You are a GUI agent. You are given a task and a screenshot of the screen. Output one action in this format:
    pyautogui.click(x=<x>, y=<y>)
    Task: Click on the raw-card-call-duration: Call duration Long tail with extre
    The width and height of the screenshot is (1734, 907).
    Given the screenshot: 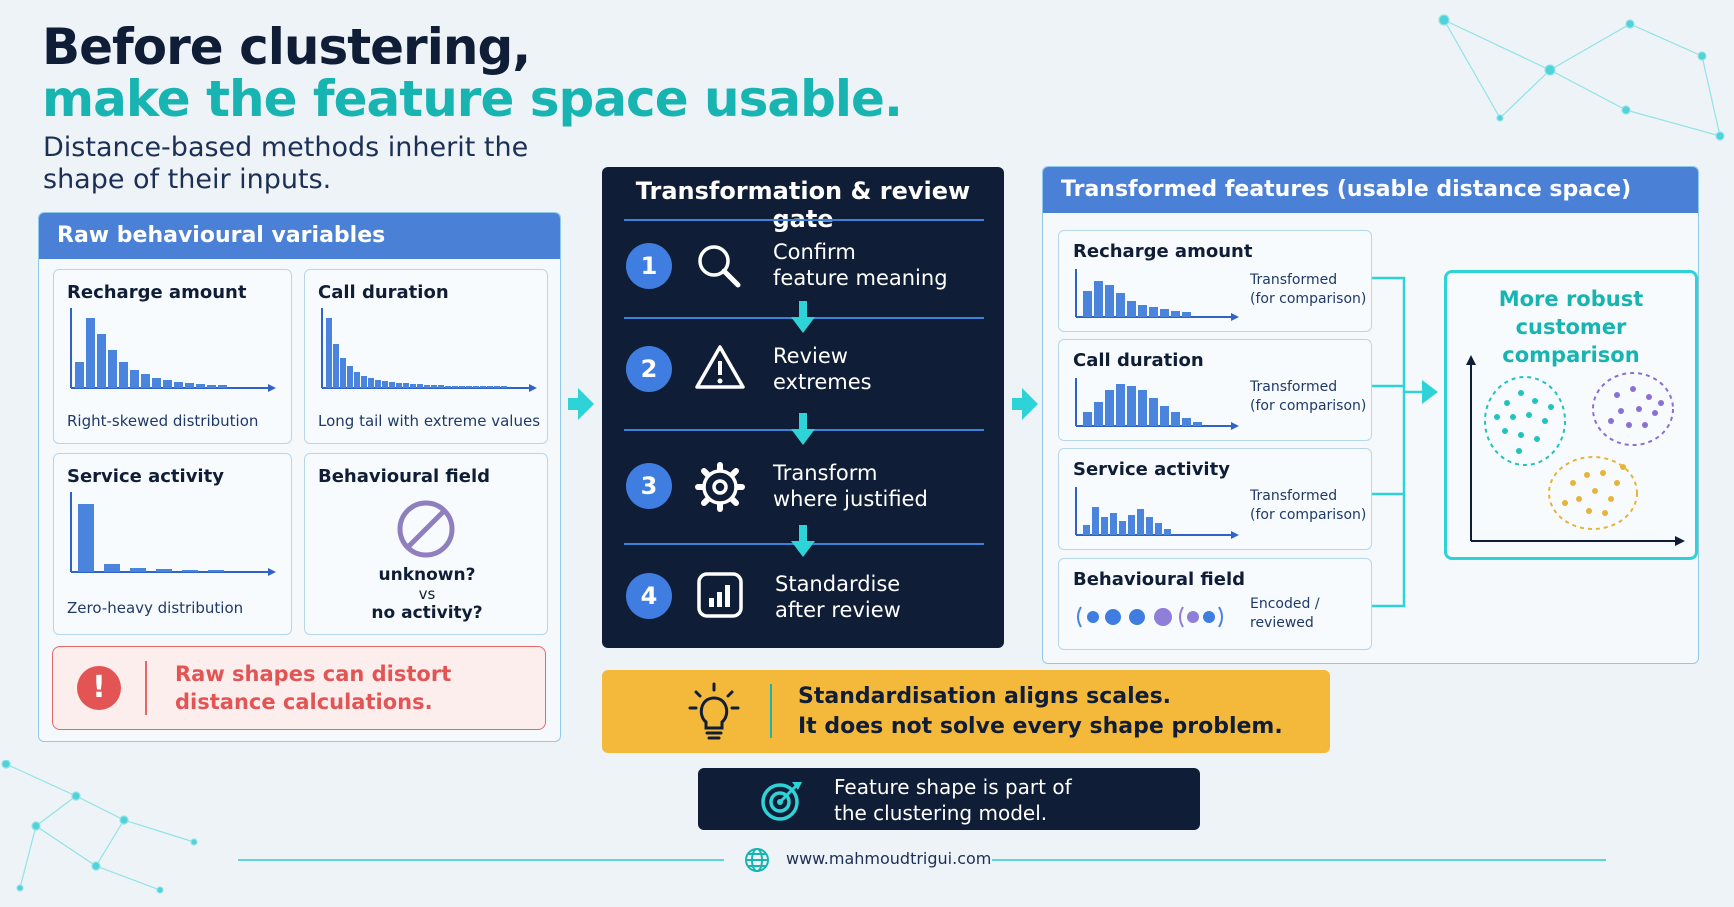 What is the action you would take?
    pyautogui.click(x=426, y=356)
    